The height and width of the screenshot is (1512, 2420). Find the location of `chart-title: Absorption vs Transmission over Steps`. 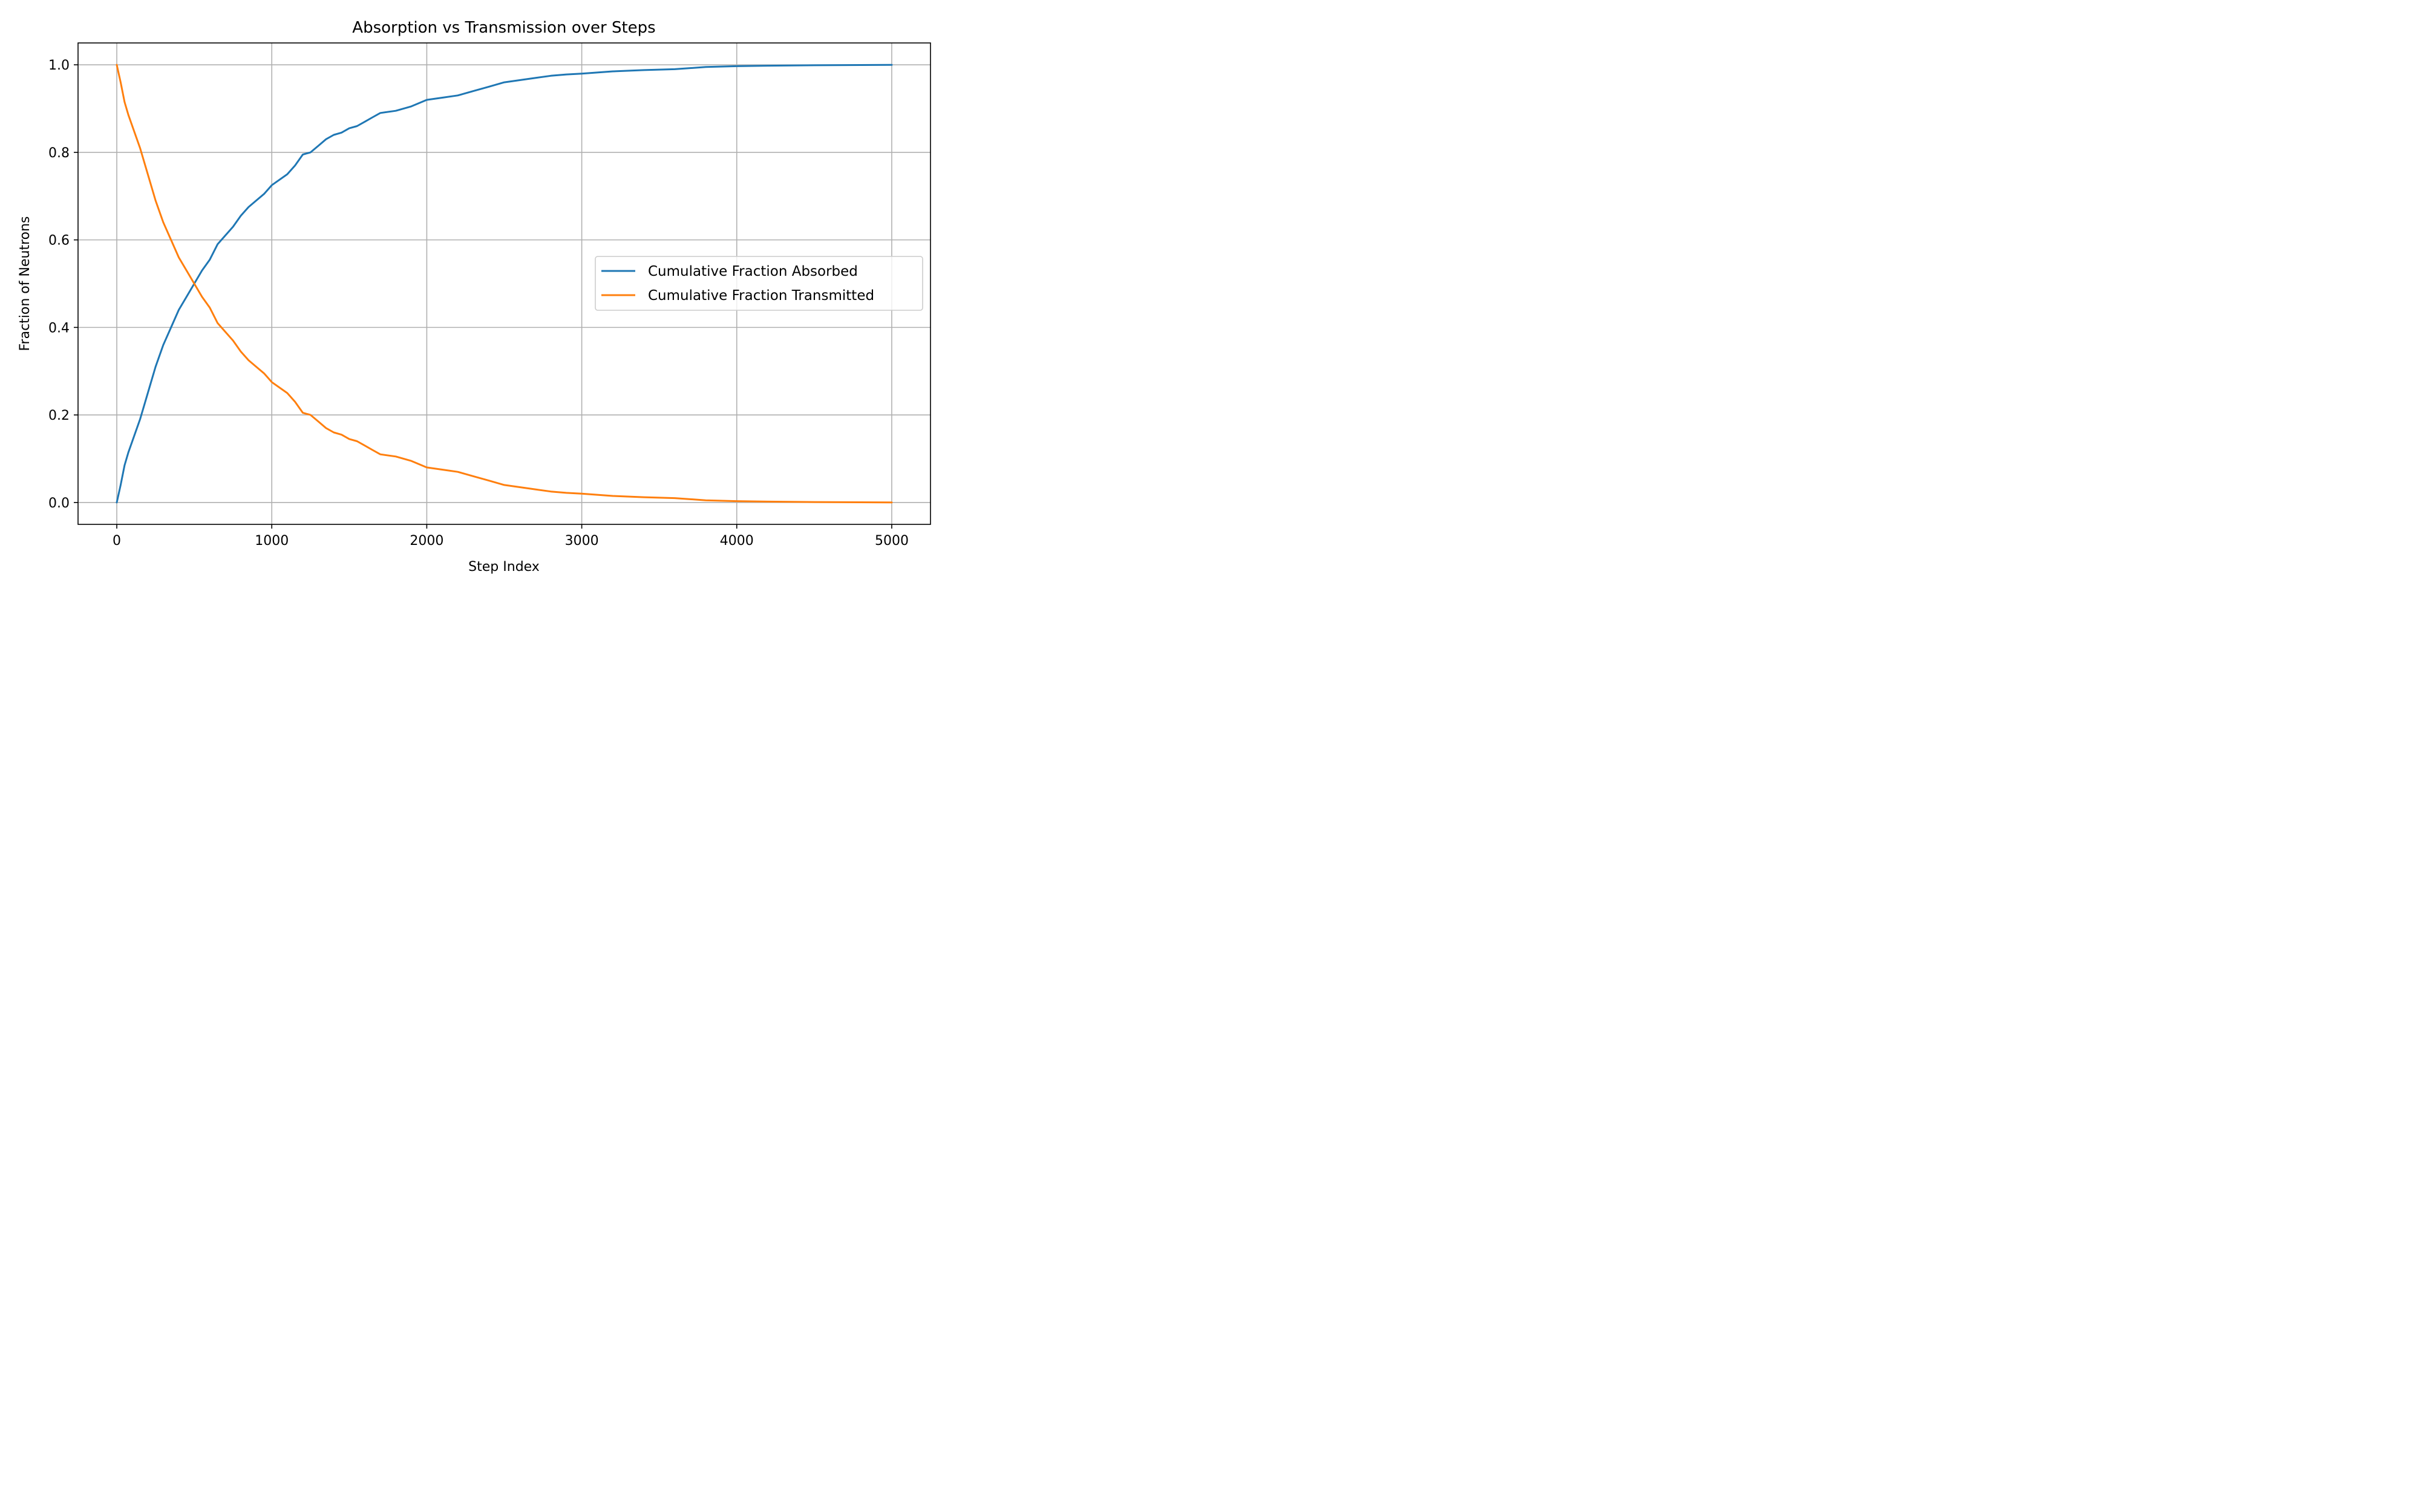

chart-title: Absorption vs Transmission over Steps is located at coordinates (503, 28).